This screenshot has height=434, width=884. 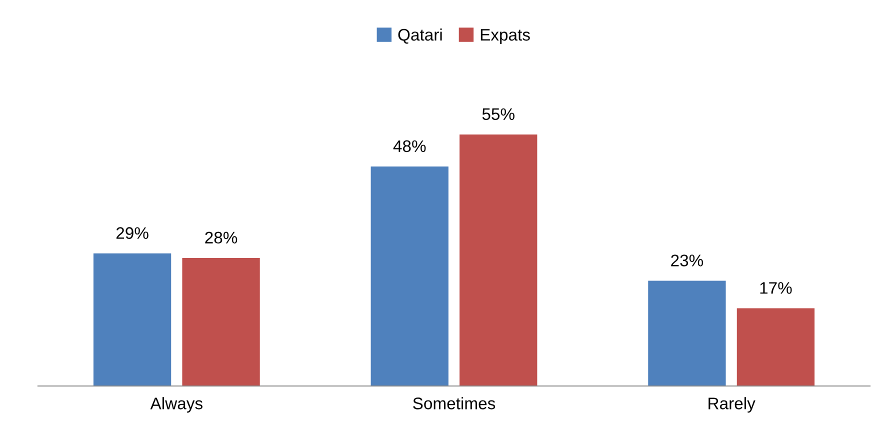 I want to click on data-label: 17%, so click(x=776, y=288).